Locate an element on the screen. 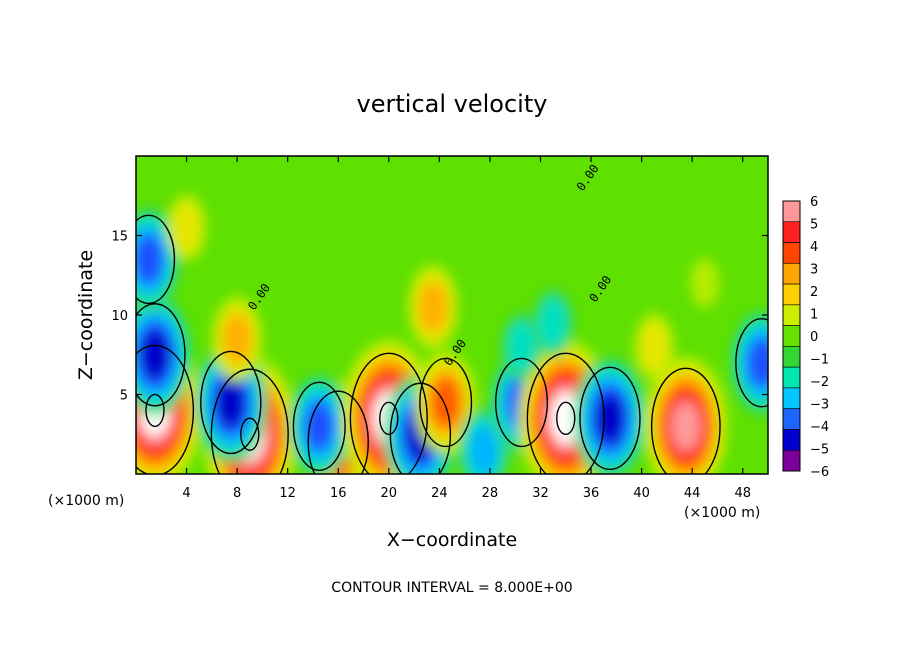 The width and height of the screenshot is (904, 654). colorbar-label-7: −1 is located at coordinates (819, 360).